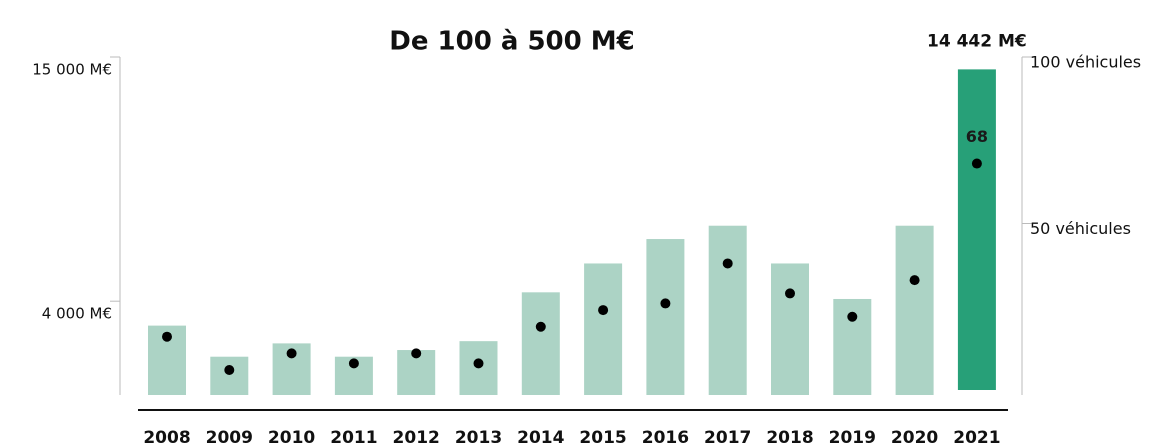 The width and height of the screenshot is (1155, 448). What do you see at coordinates (72, 70) in the screenshot?
I see `y-tick-label: 15 000 M€` at bounding box center [72, 70].